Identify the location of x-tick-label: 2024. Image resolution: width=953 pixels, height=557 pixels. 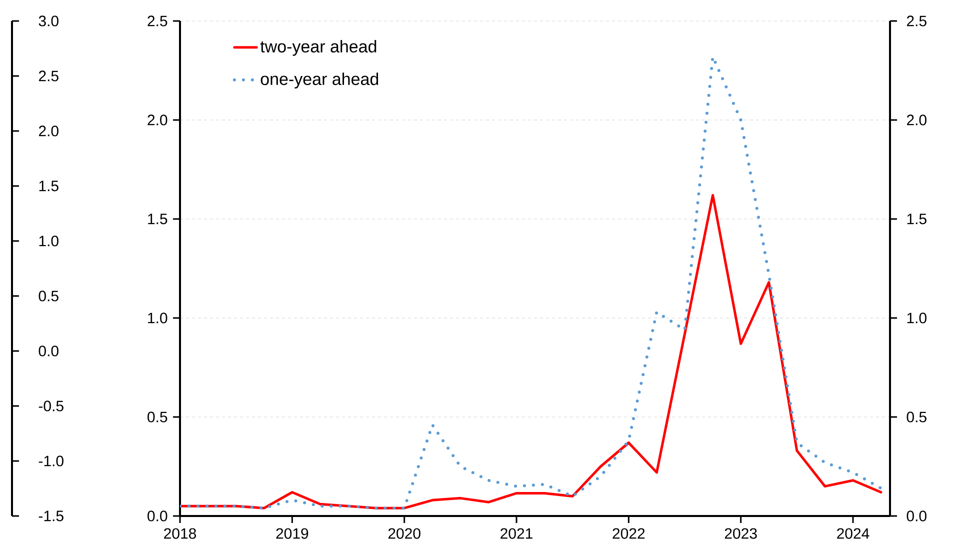
(853, 533).